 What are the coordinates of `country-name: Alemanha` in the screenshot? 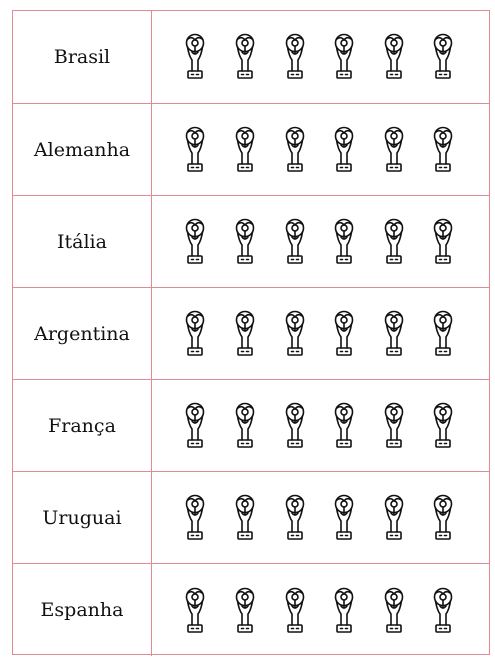 It's located at (82, 149).